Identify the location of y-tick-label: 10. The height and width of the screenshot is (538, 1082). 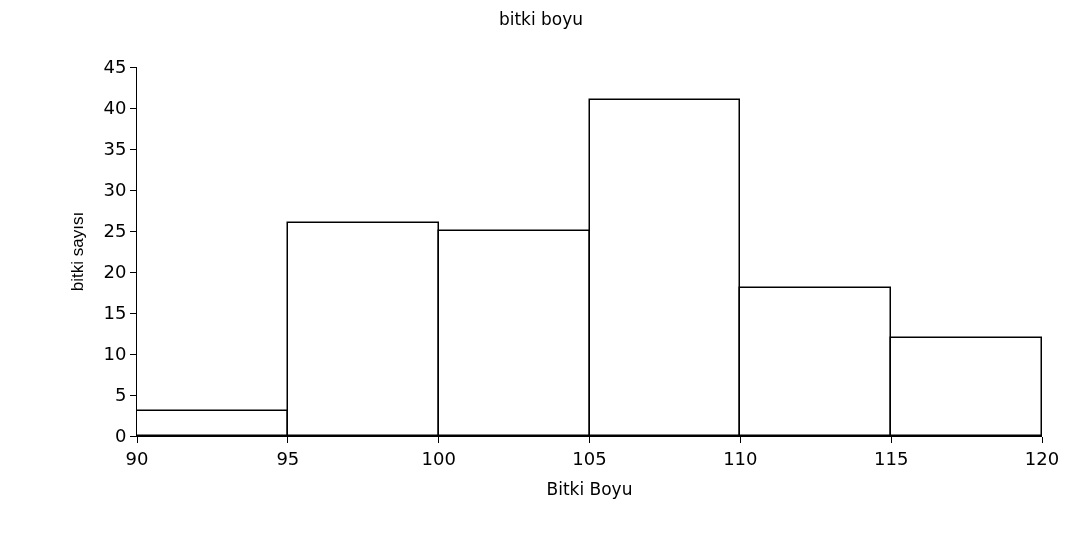
(115, 354).